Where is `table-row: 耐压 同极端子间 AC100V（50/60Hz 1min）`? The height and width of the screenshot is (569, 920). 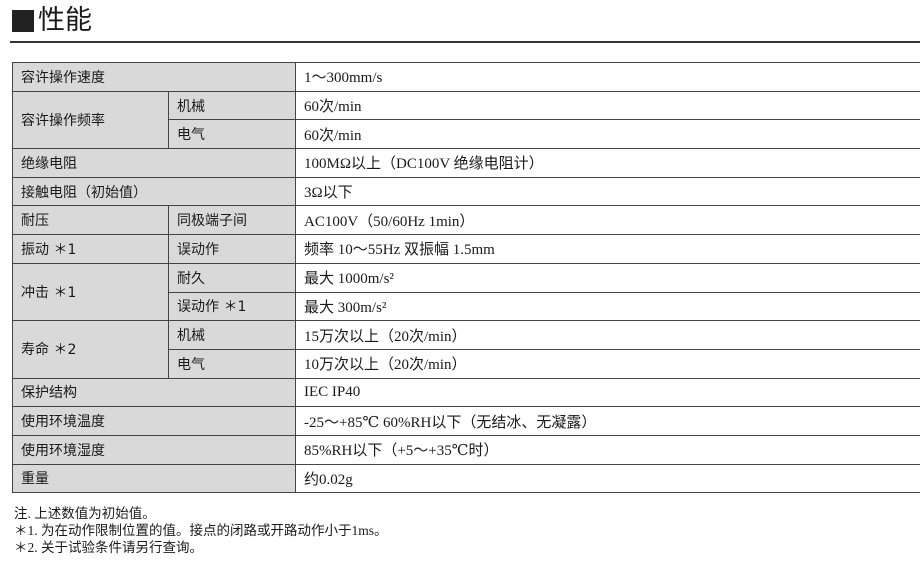 table-row: 耐压 同极端子间 AC100V（50/60Hz 1min） is located at coordinates (466, 220).